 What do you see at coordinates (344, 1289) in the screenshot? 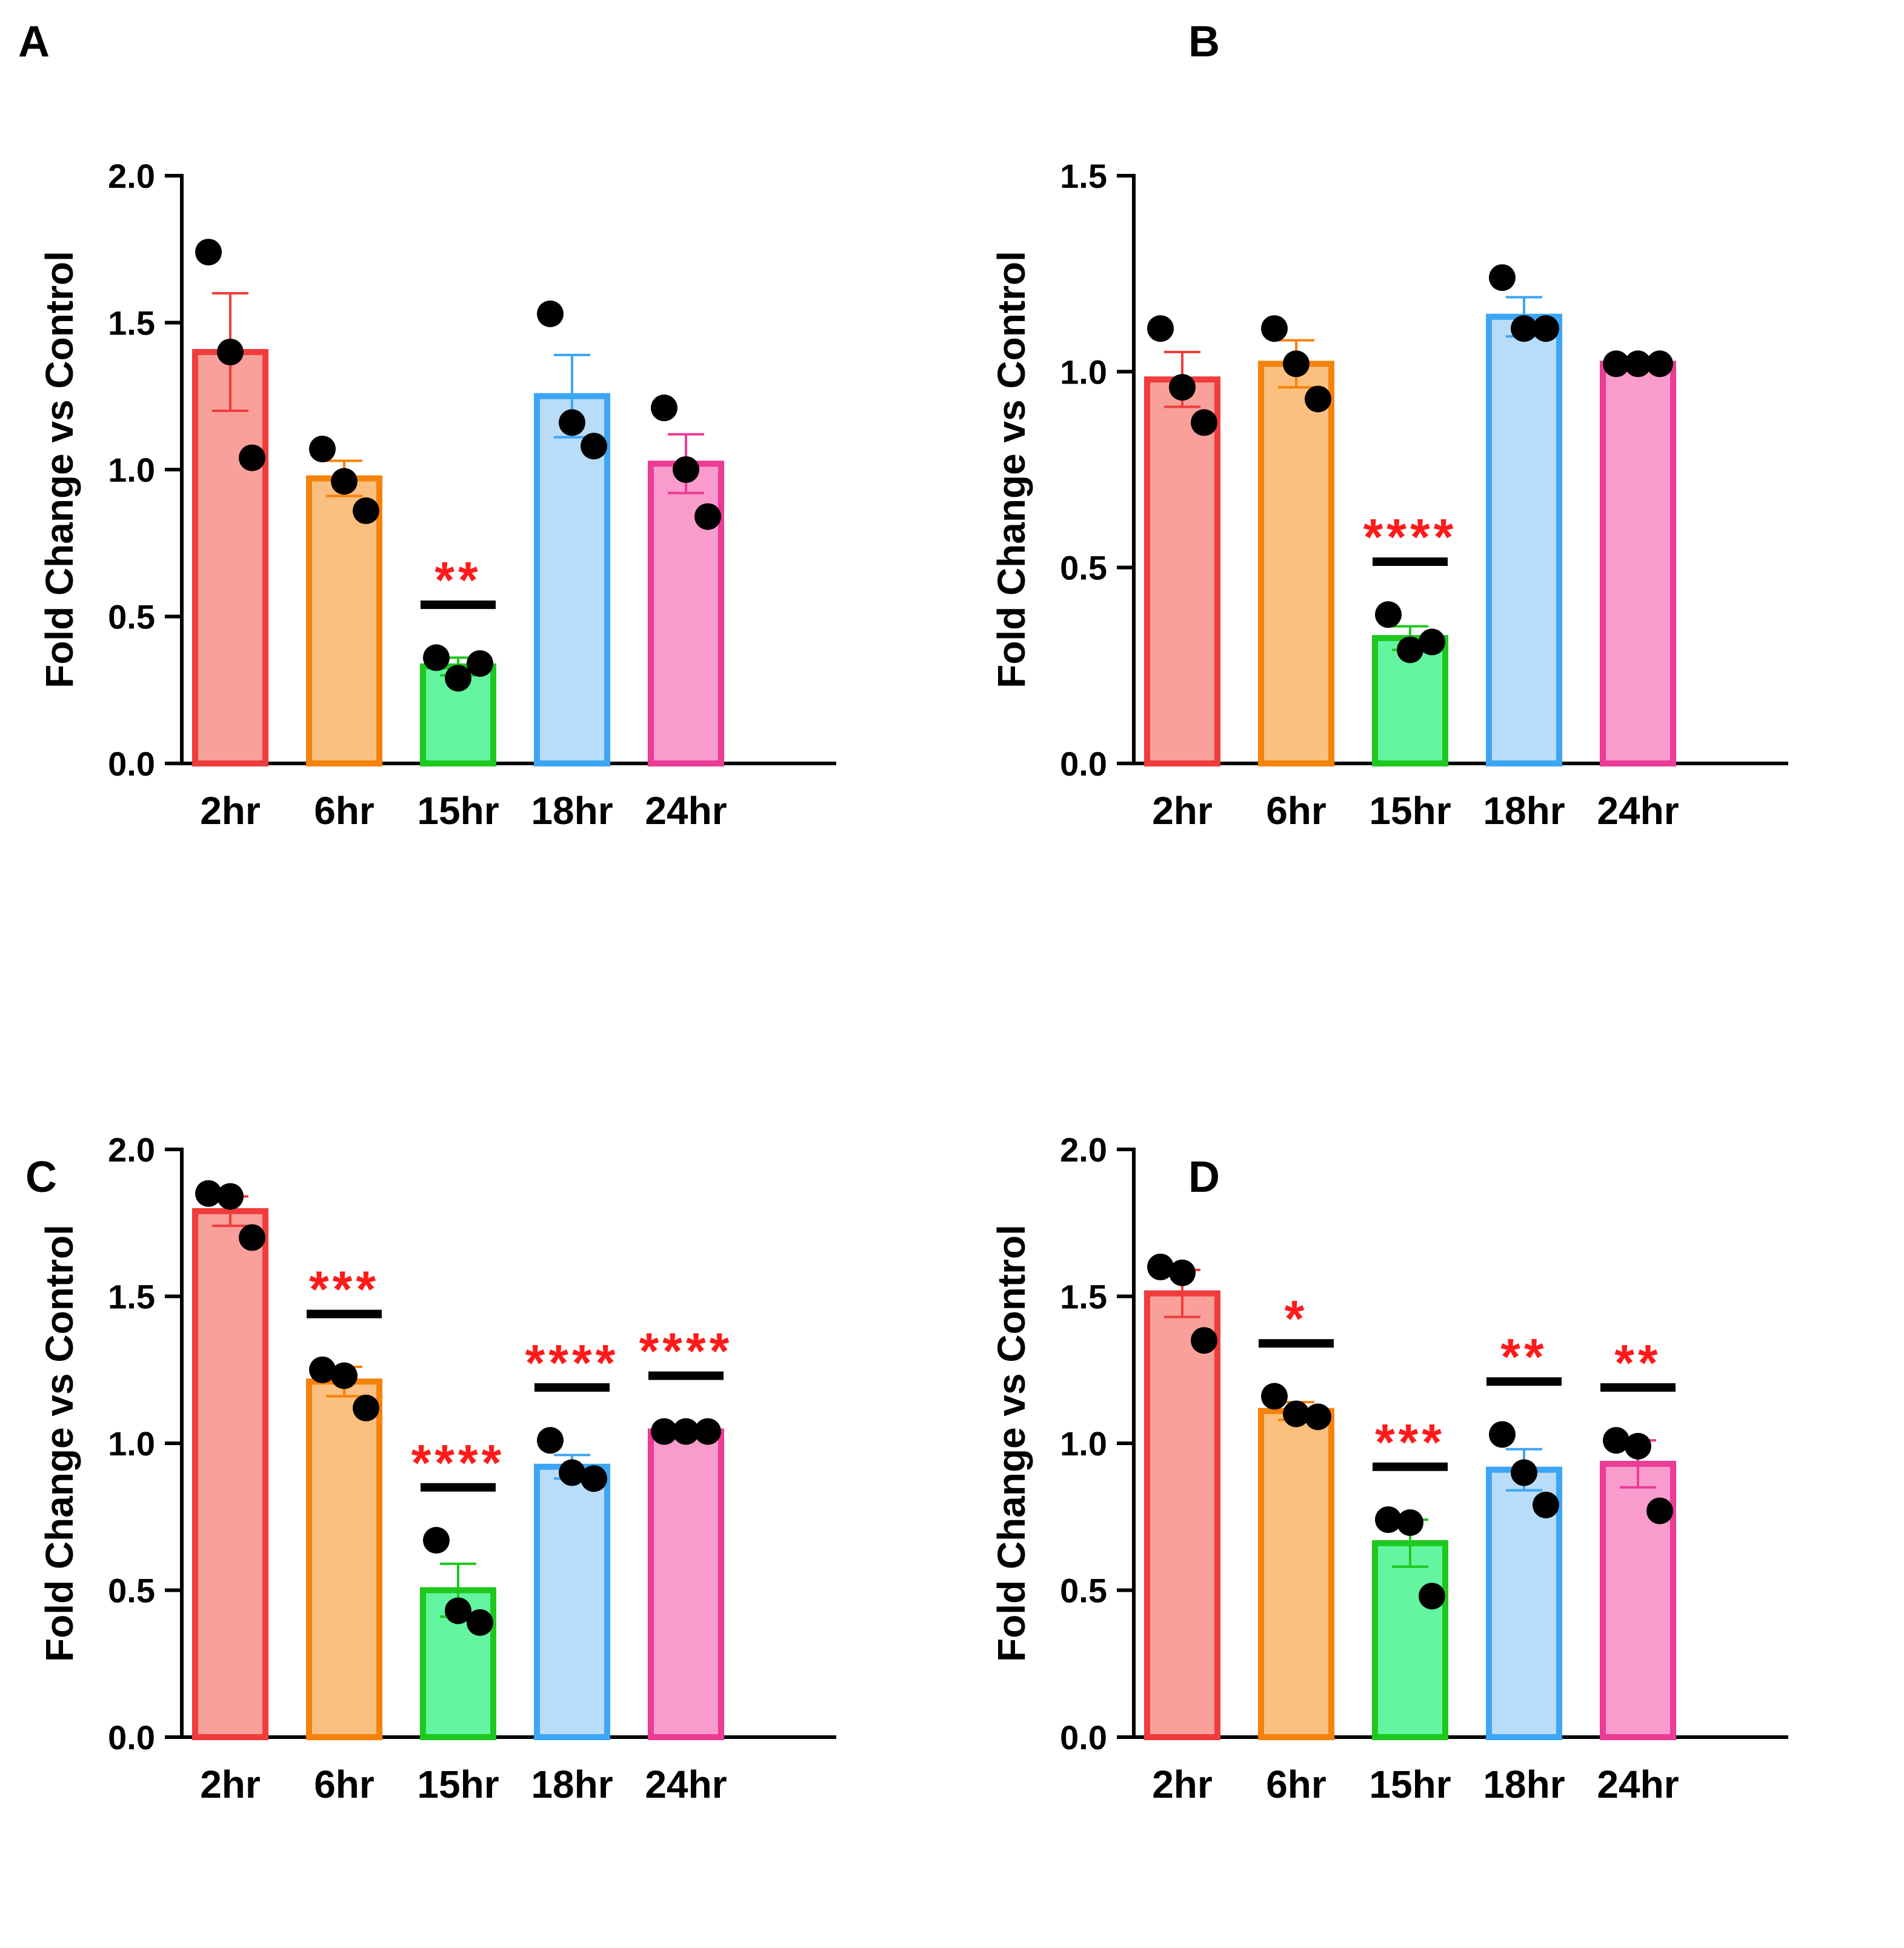
I see `significance-stars: ***` at bounding box center [344, 1289].